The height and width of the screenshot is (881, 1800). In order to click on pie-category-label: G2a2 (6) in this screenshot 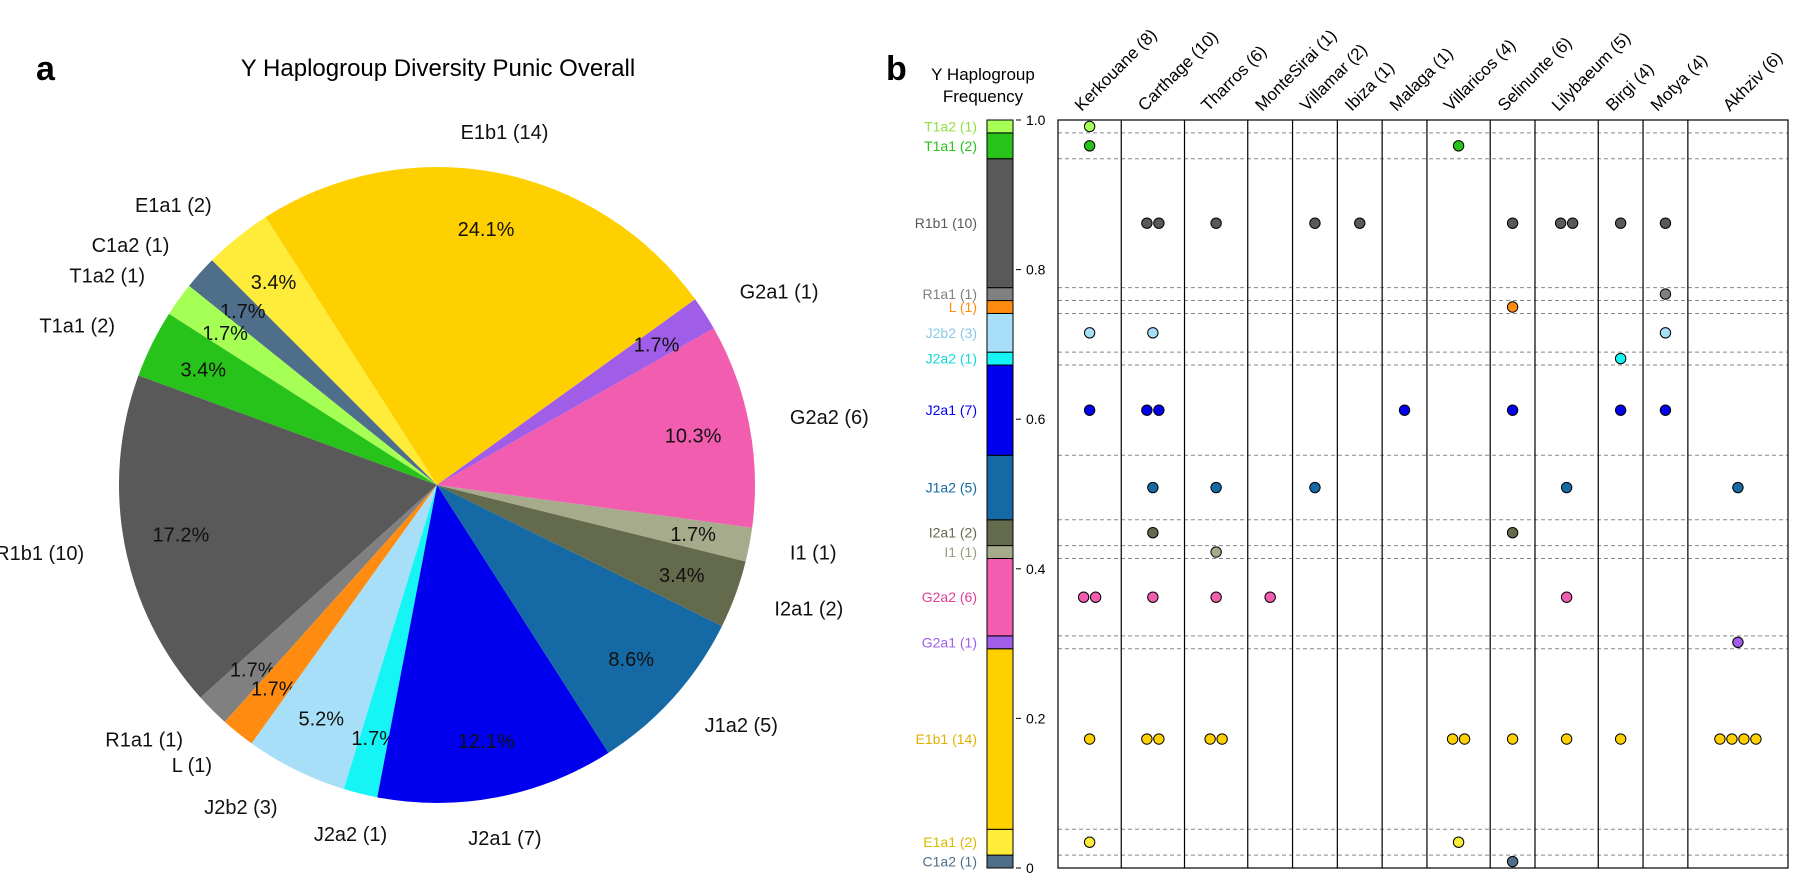, I will do `click(829, 418)`.